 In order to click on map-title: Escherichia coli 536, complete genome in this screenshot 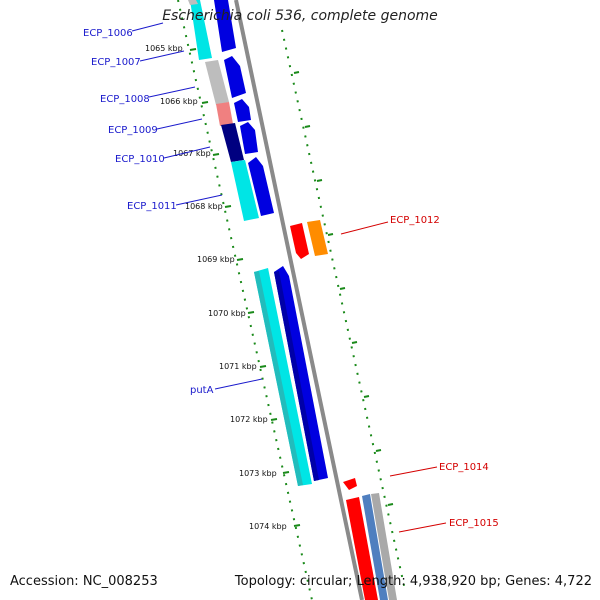, I will do `click(300, 16)`.